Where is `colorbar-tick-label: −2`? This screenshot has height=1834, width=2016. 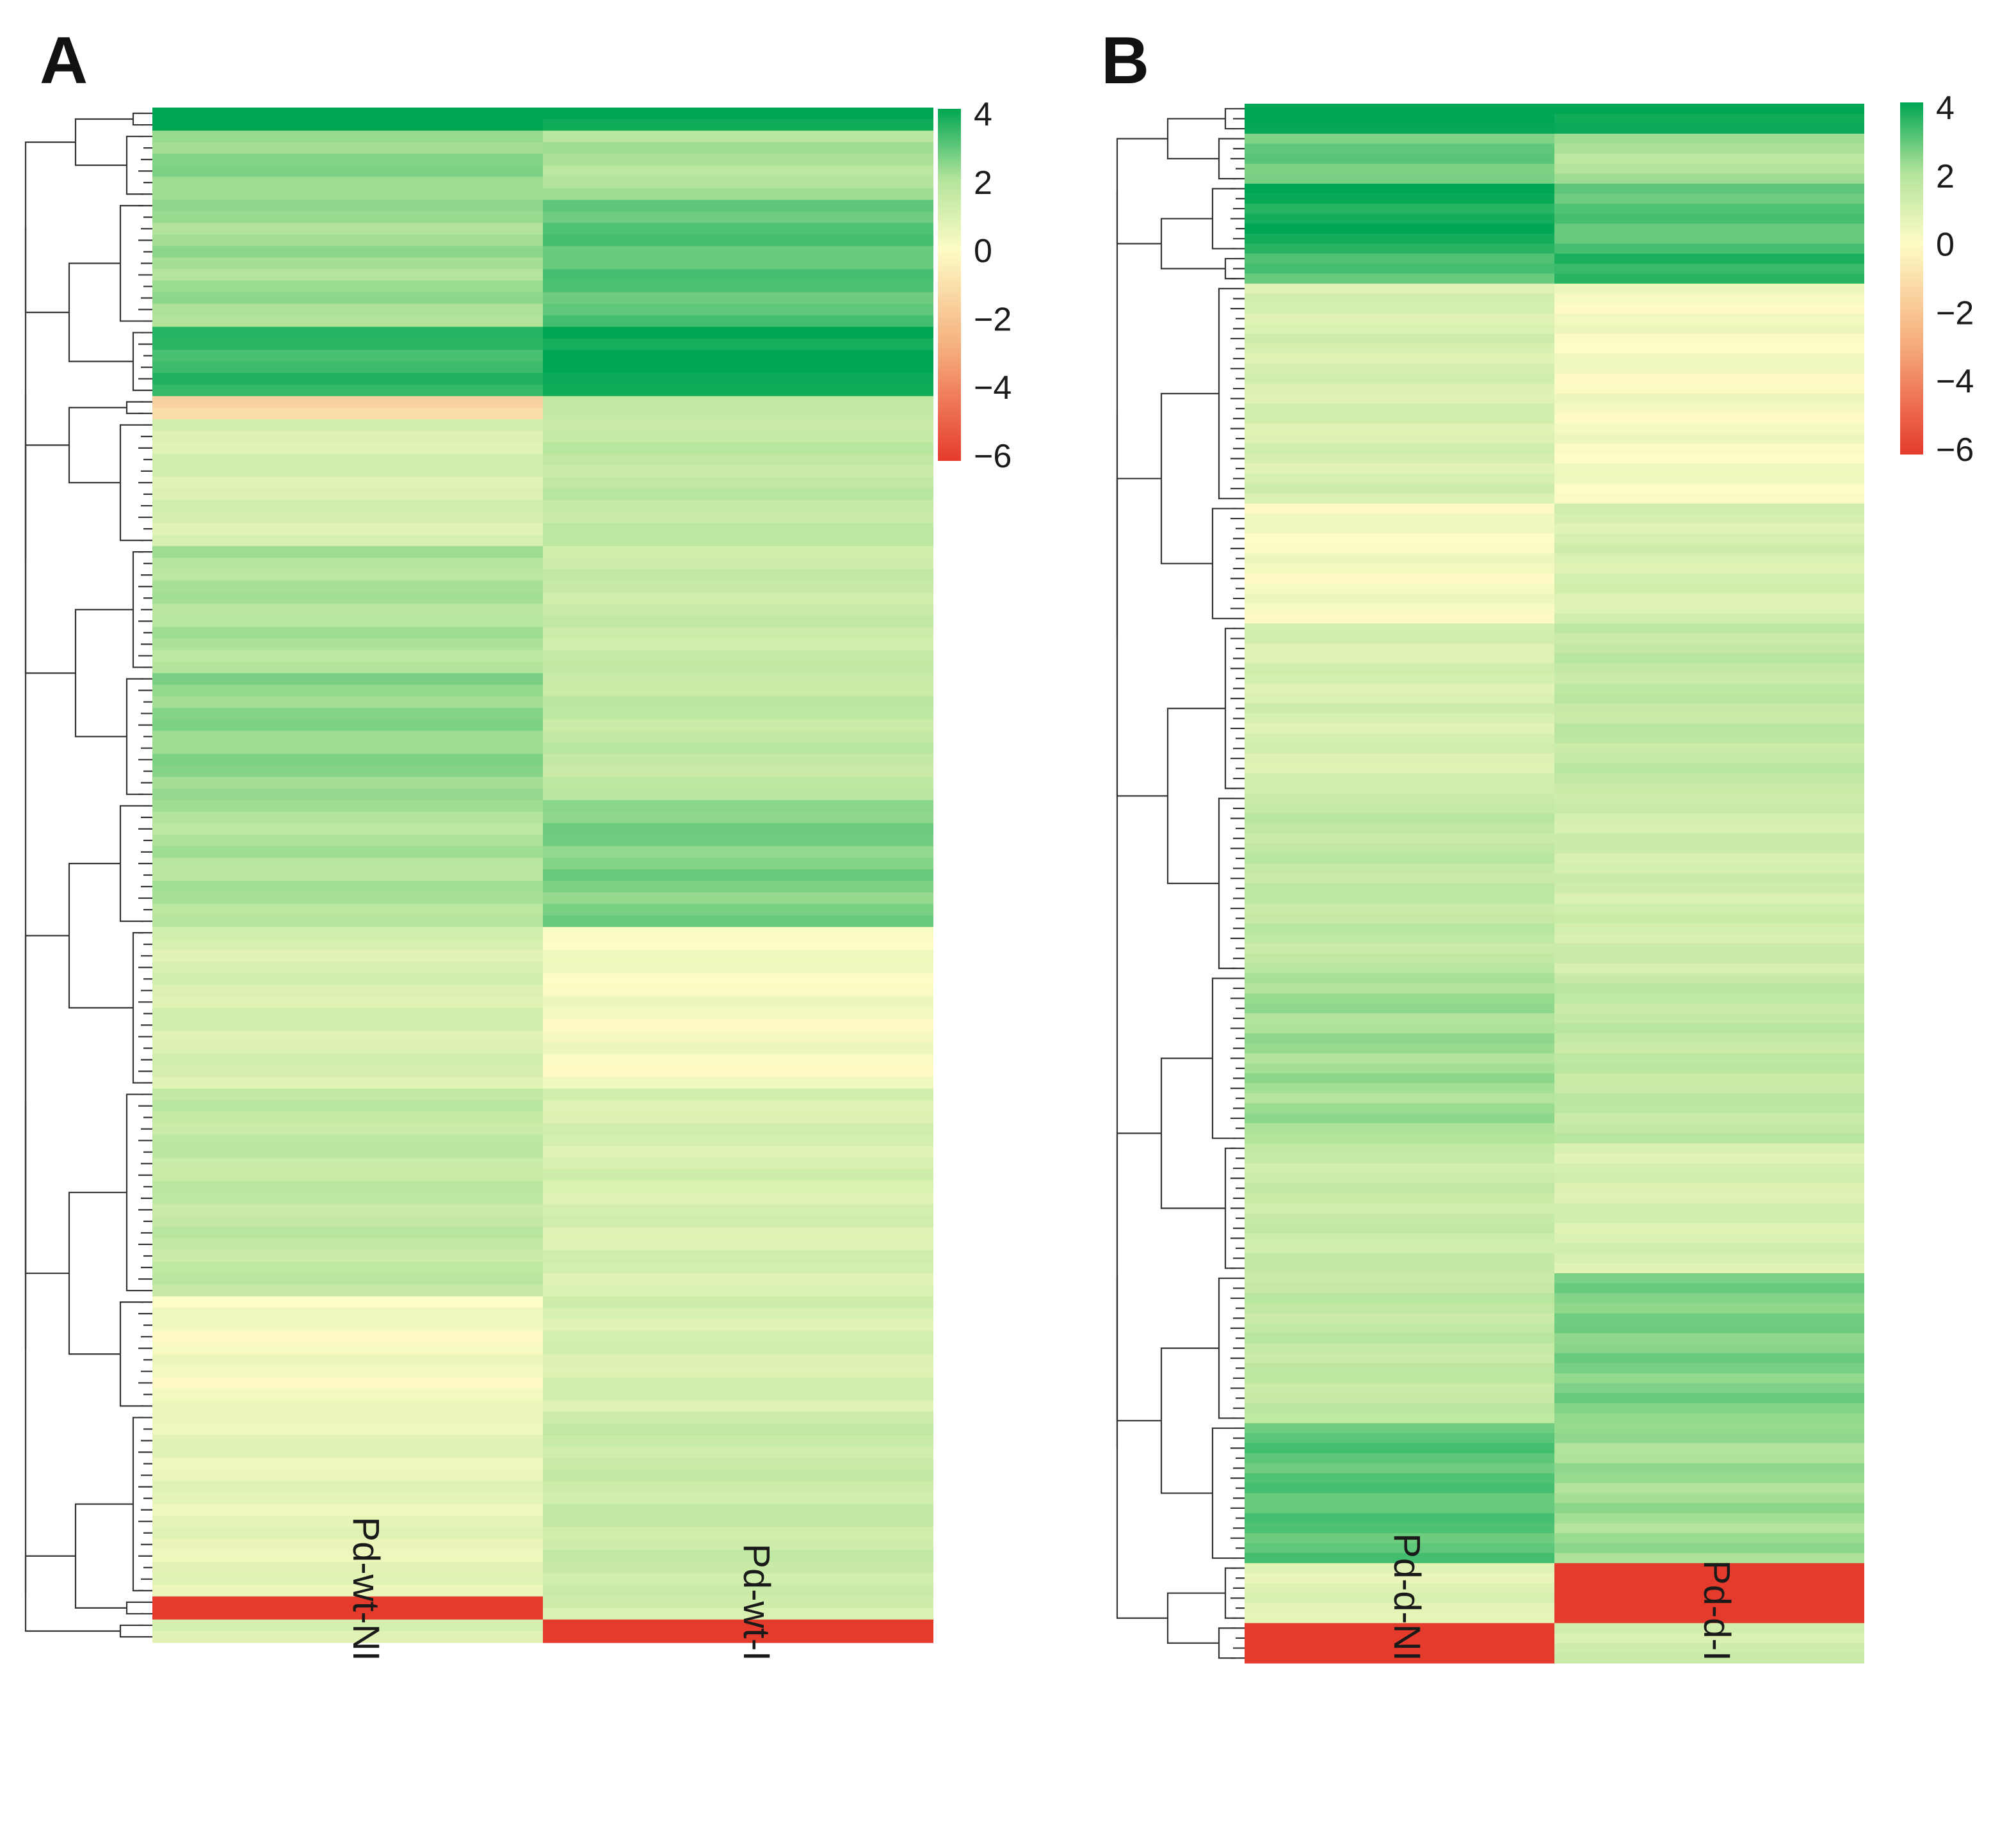 colorbar-tick-label: −2 is located at coordinates (993, 320).